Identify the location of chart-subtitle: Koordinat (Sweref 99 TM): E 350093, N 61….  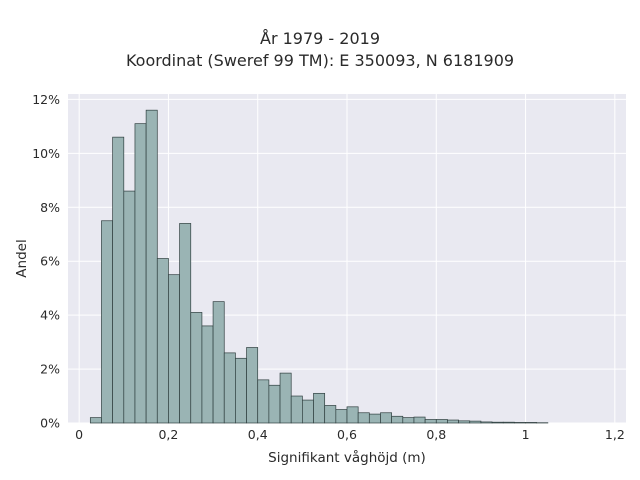
(320, 60).